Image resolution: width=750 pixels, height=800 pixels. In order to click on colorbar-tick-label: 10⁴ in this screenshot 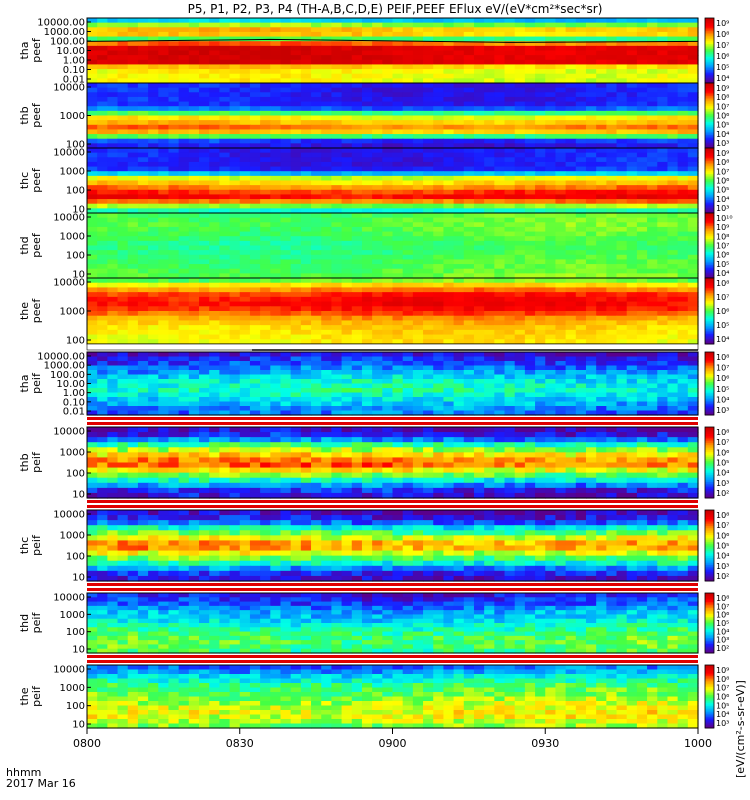, I will do `click(722, 339)`.